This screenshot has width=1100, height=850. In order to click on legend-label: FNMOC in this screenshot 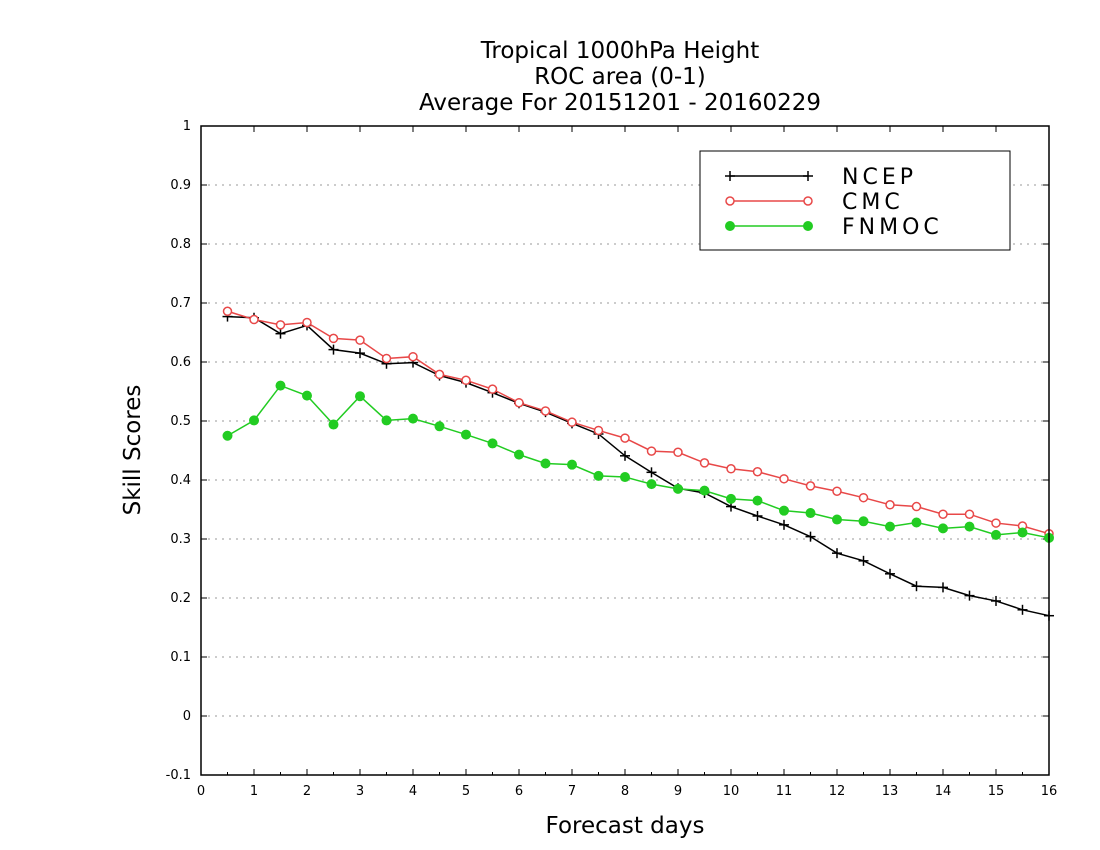, I will do `click(892, 227)`.